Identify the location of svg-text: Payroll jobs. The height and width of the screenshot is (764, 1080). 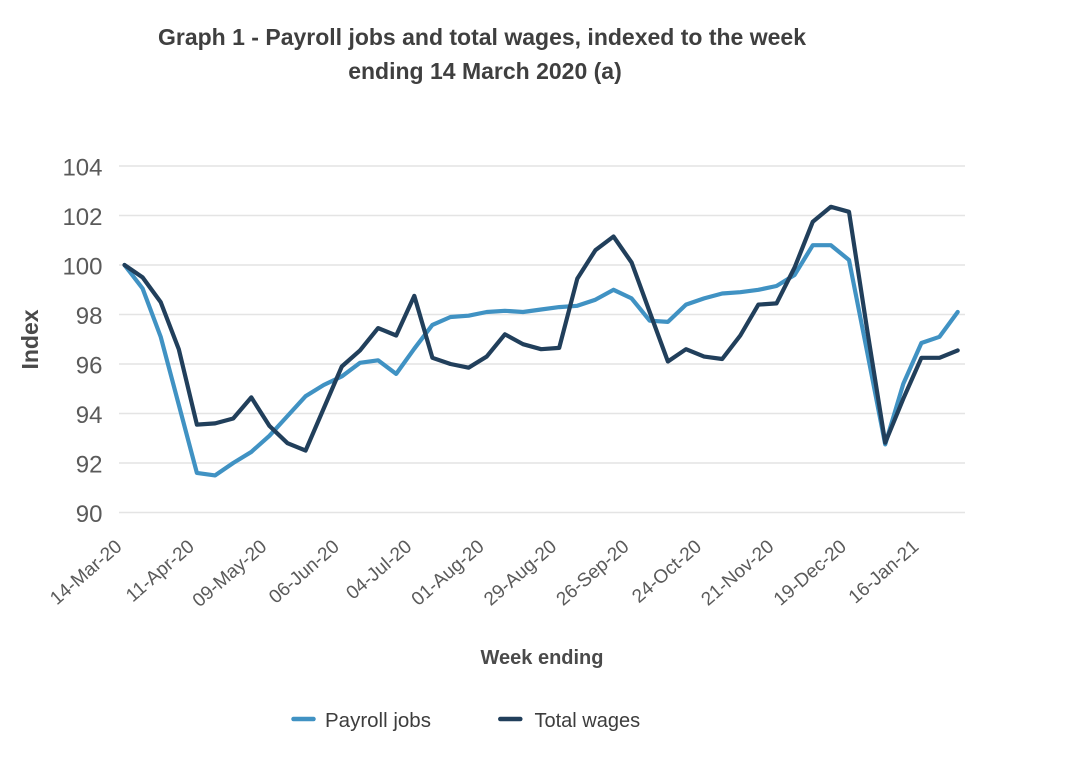
(378, 720).